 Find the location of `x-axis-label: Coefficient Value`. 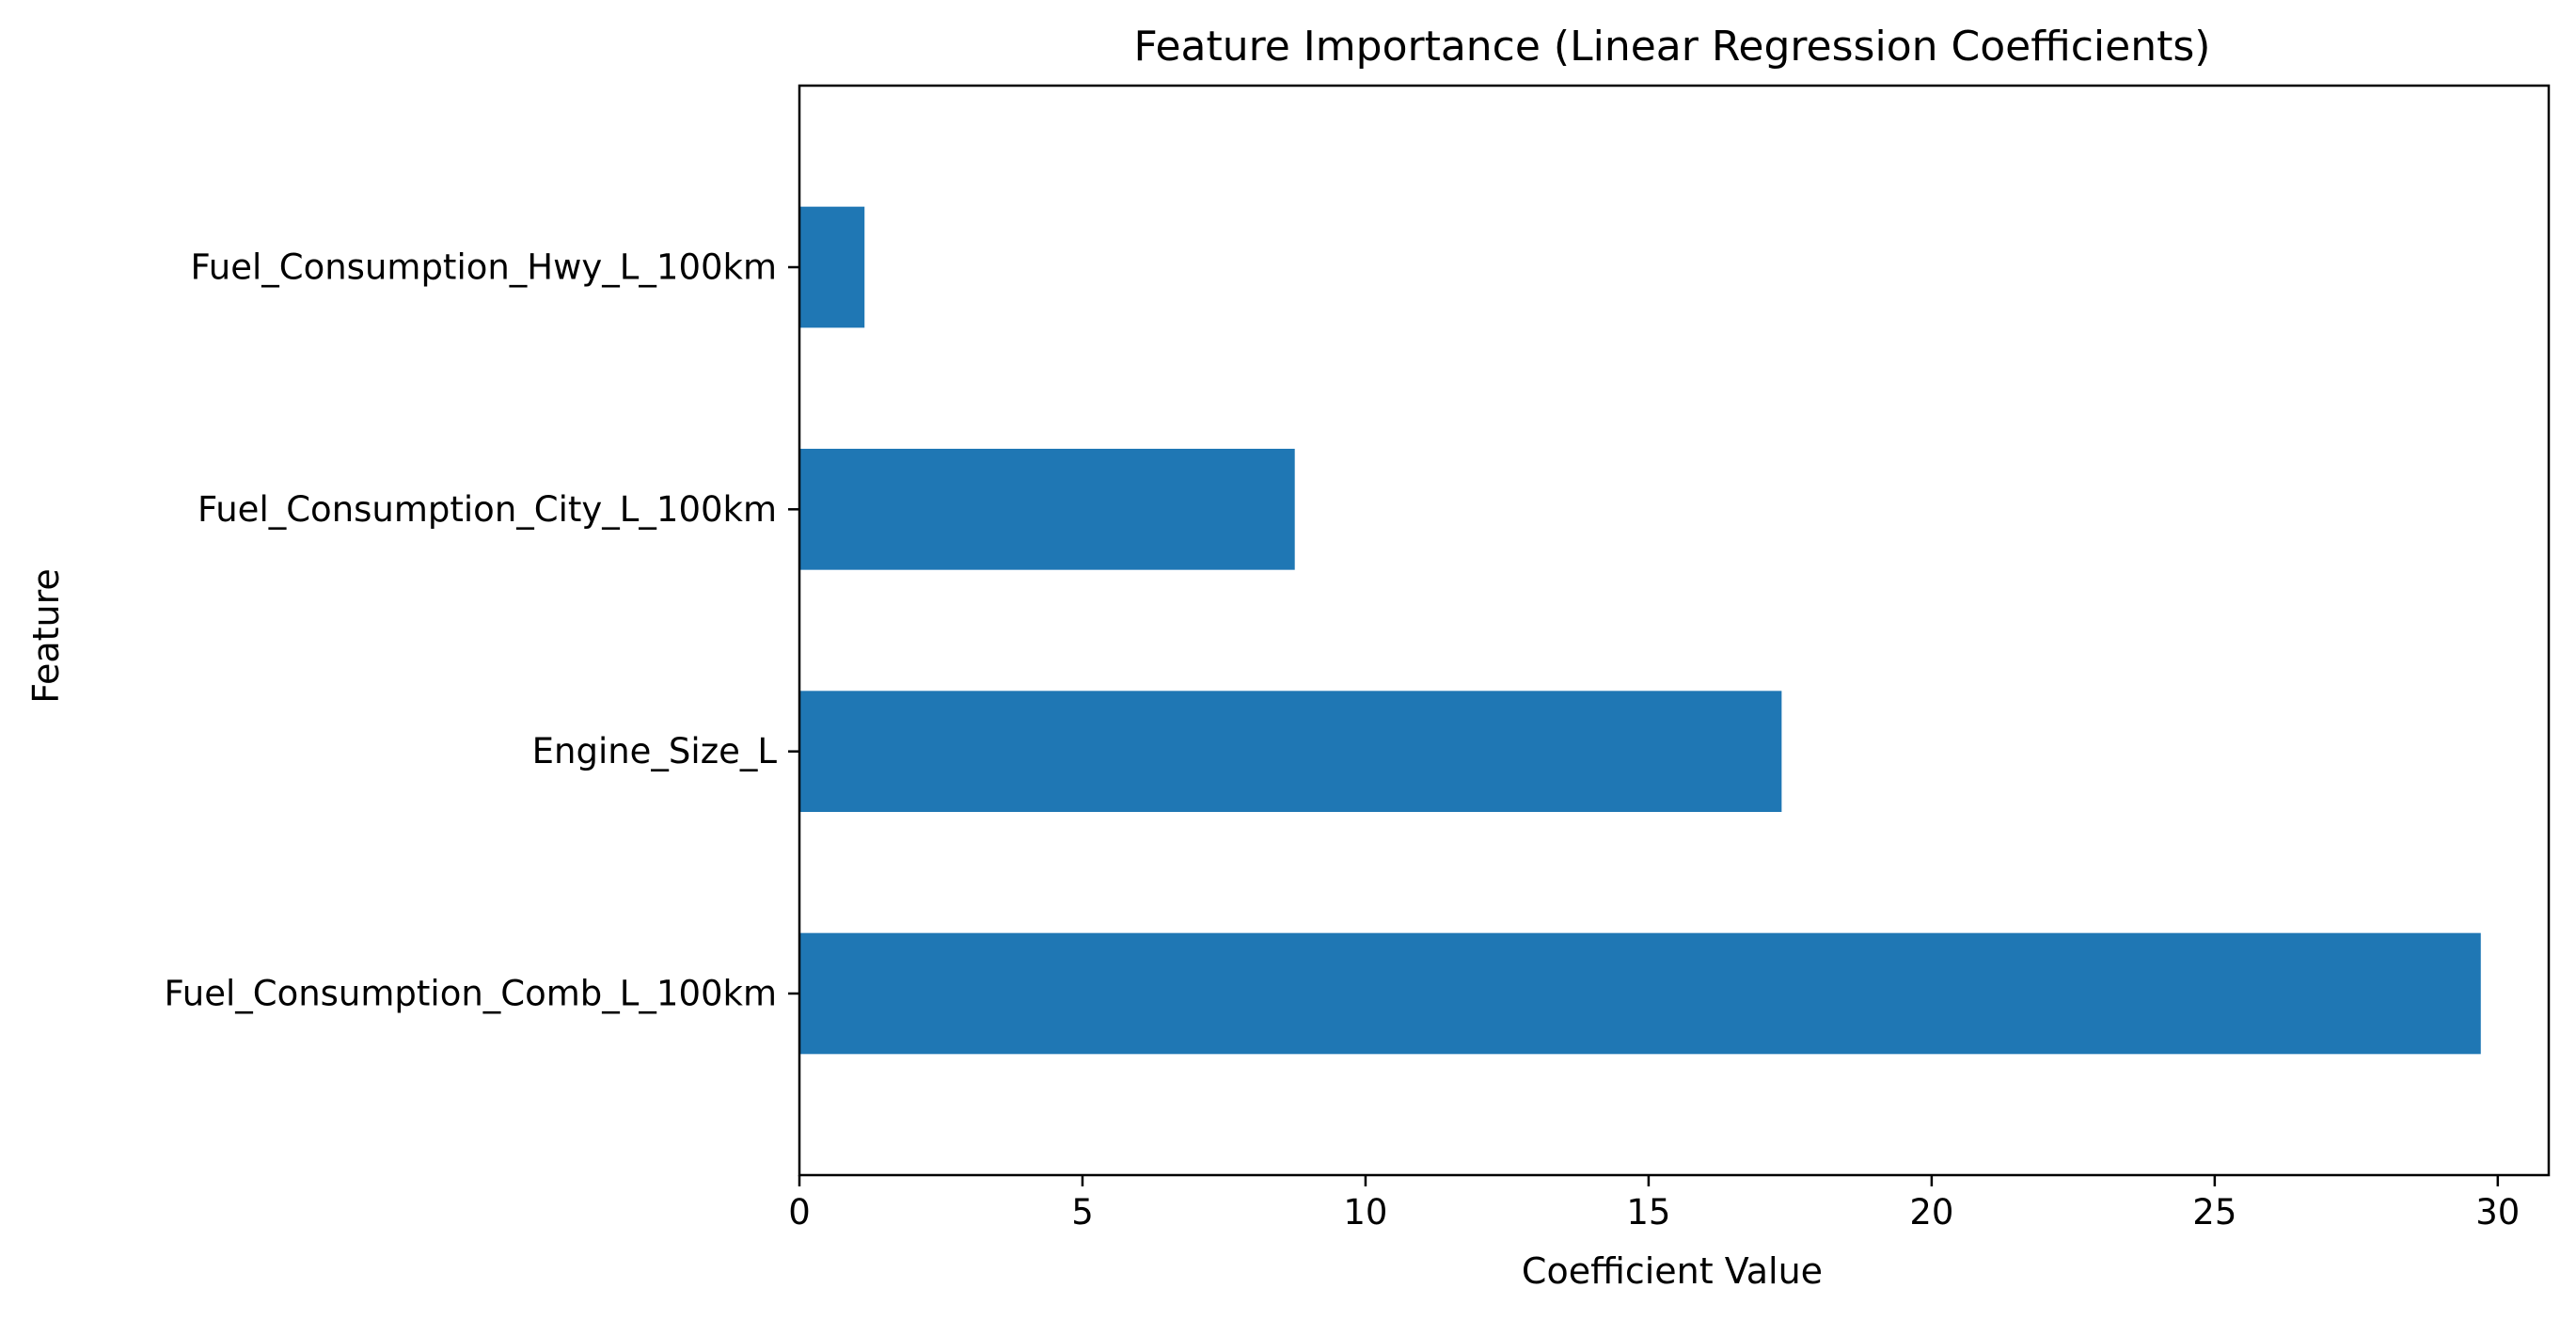

x-axis-label: Coefficient Value is located at coordinates (1672, 1271).